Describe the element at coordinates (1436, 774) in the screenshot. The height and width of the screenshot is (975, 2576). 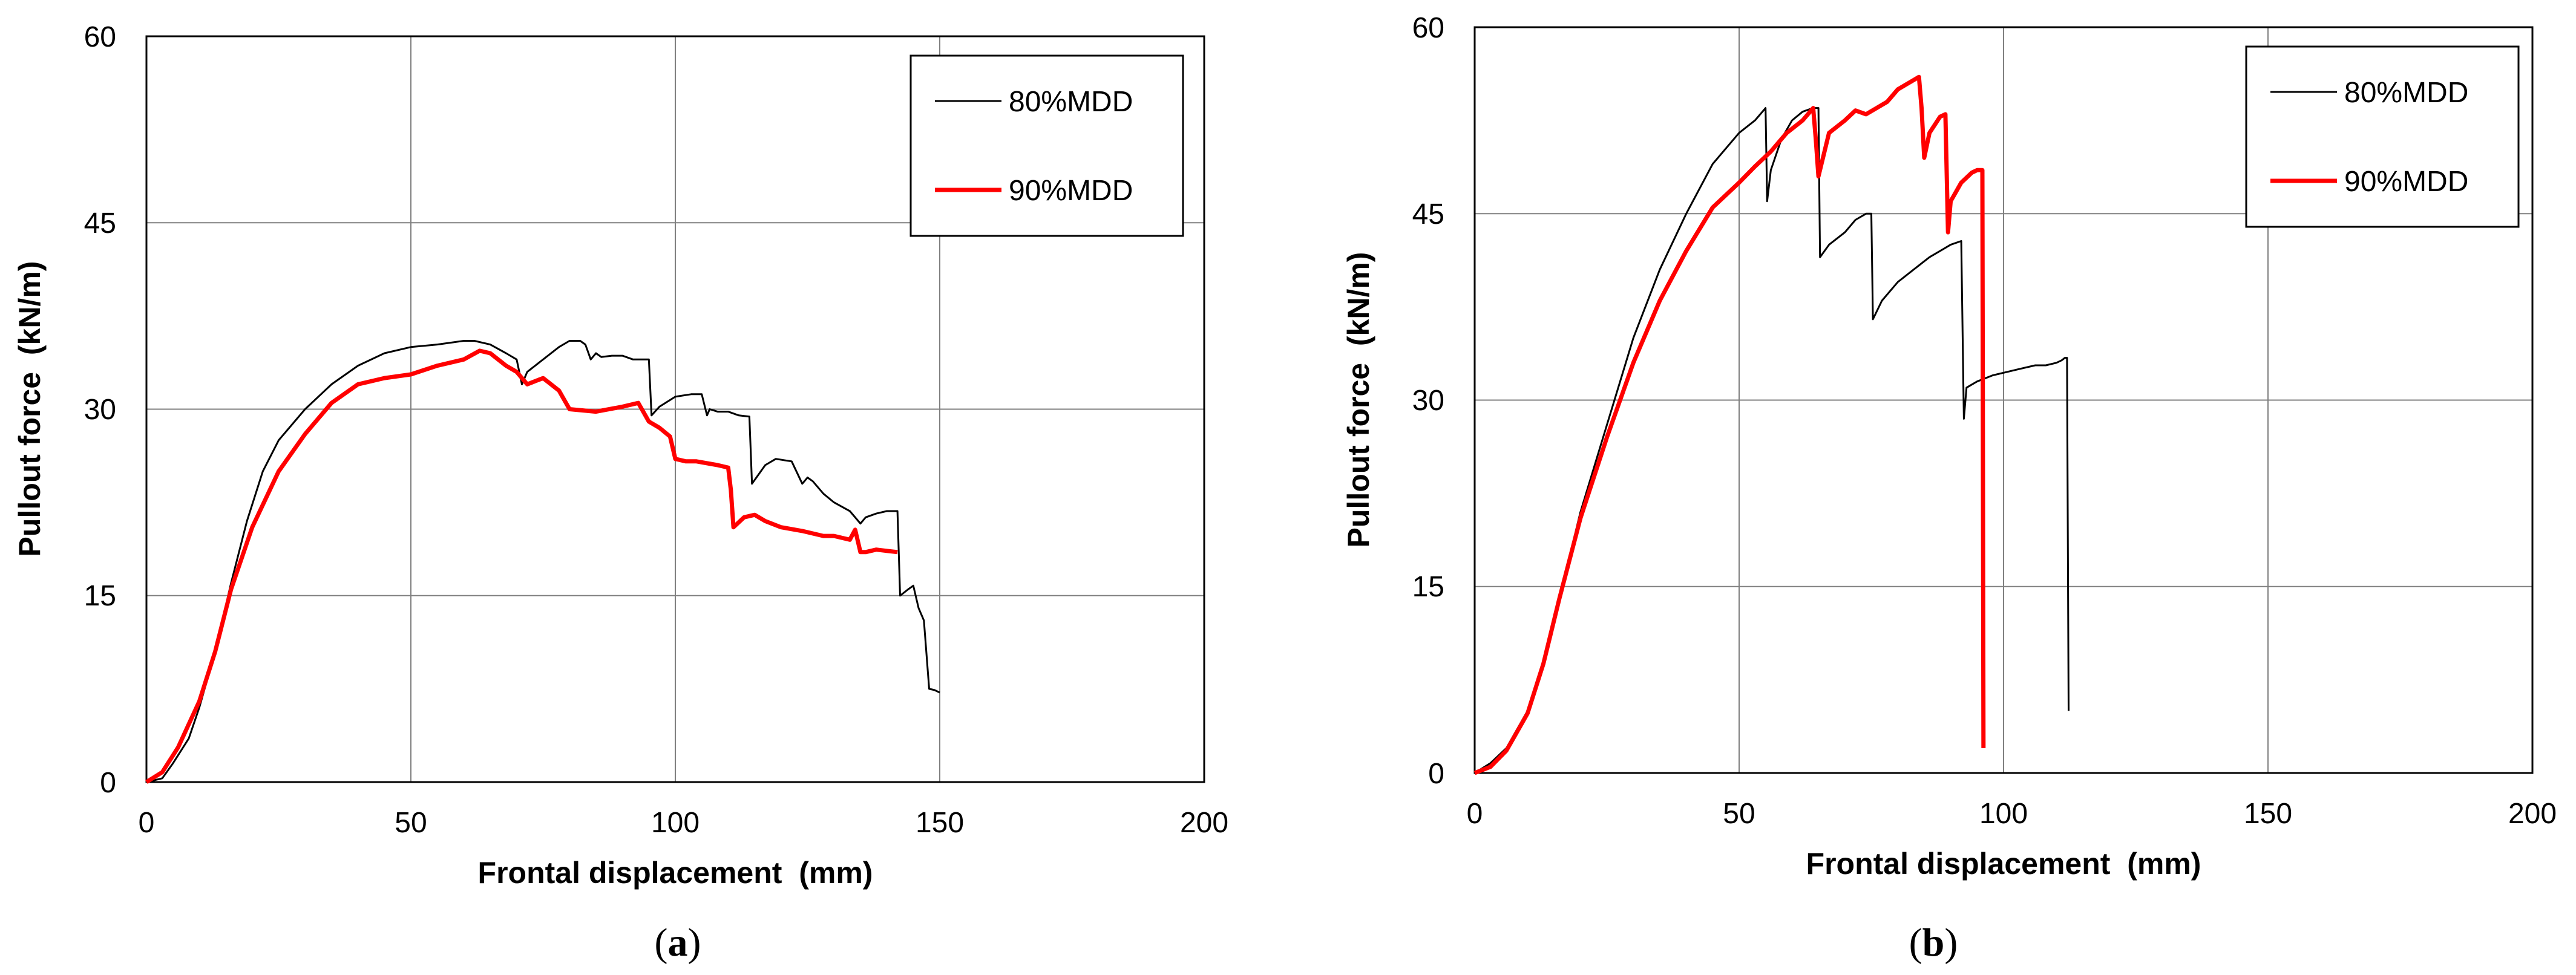
I see `y-tick-b-0: 0` at that location.